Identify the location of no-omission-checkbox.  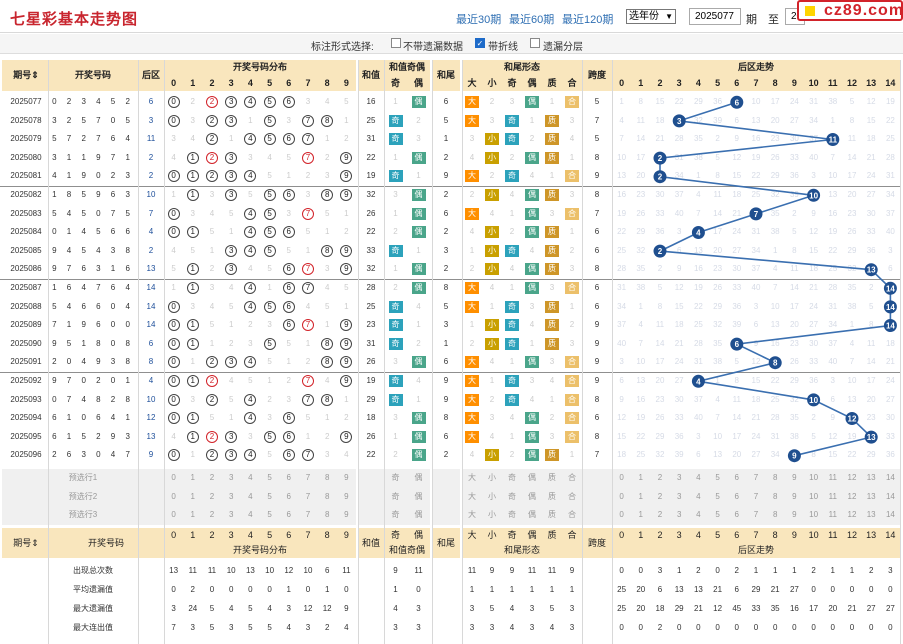
(396, 43).